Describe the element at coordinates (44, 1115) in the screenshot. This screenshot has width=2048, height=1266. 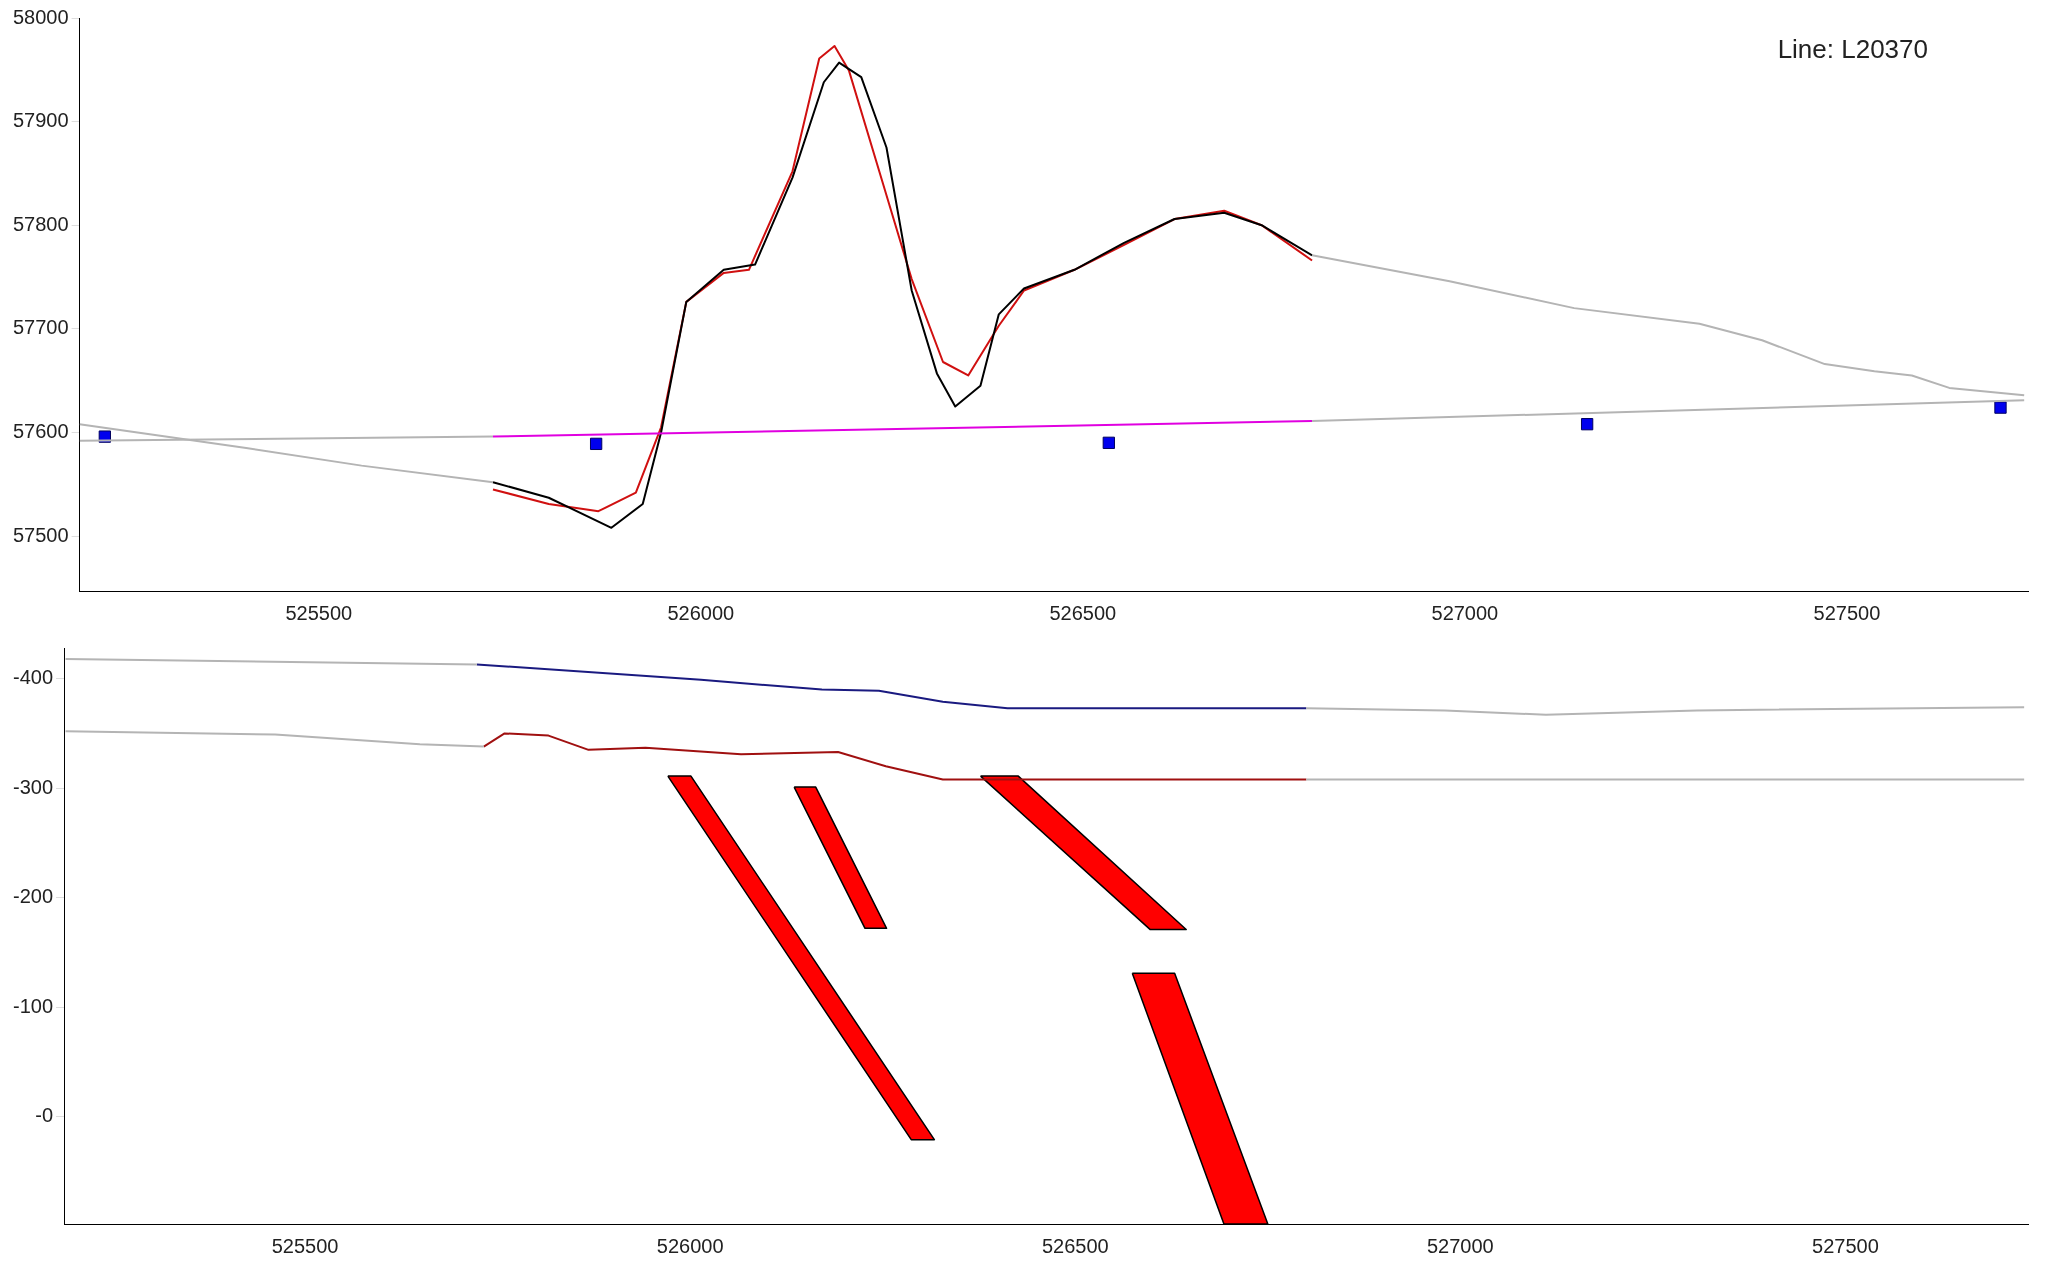
I see `y-tick-label: -0` at that location.